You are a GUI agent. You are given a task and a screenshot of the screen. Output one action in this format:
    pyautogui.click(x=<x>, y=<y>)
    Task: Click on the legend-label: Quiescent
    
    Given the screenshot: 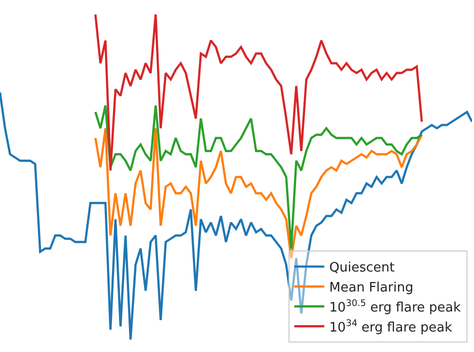 What is the action you would take?
    pyautogui.click(x=362, y=268)
    